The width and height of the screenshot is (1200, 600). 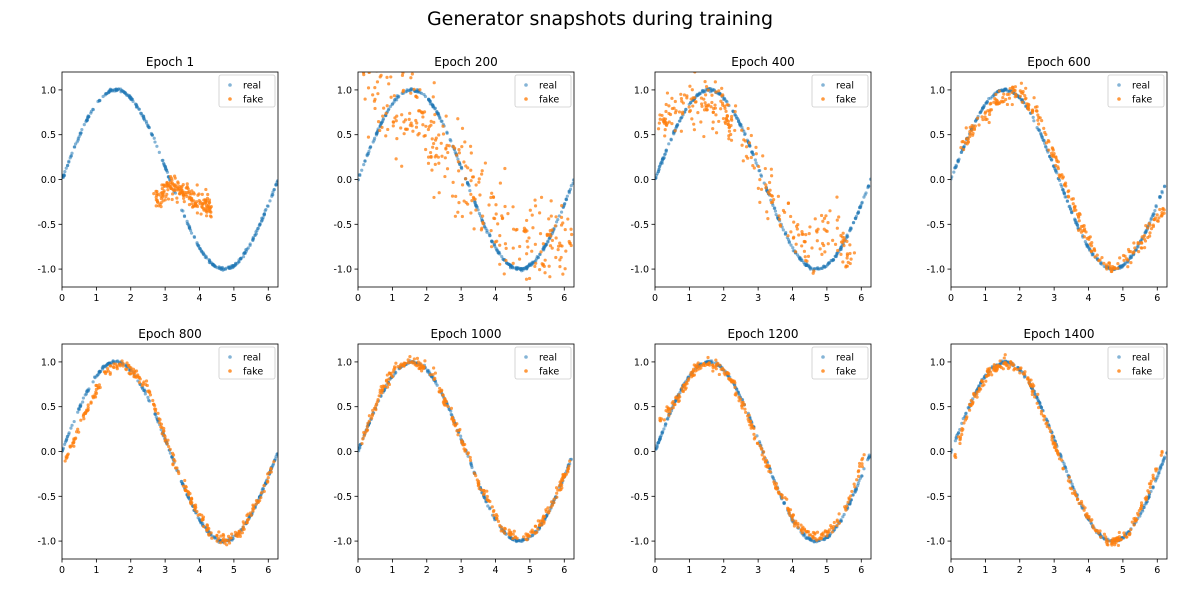 What do you see at coordinates (526, 85) in the screenshot?
I see `legend-marker-real` at bounding box center [526, 85].